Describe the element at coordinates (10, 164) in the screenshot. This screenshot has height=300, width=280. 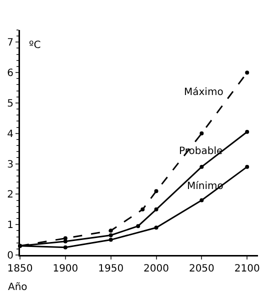
I see `y-tick-label: 3` at that location.